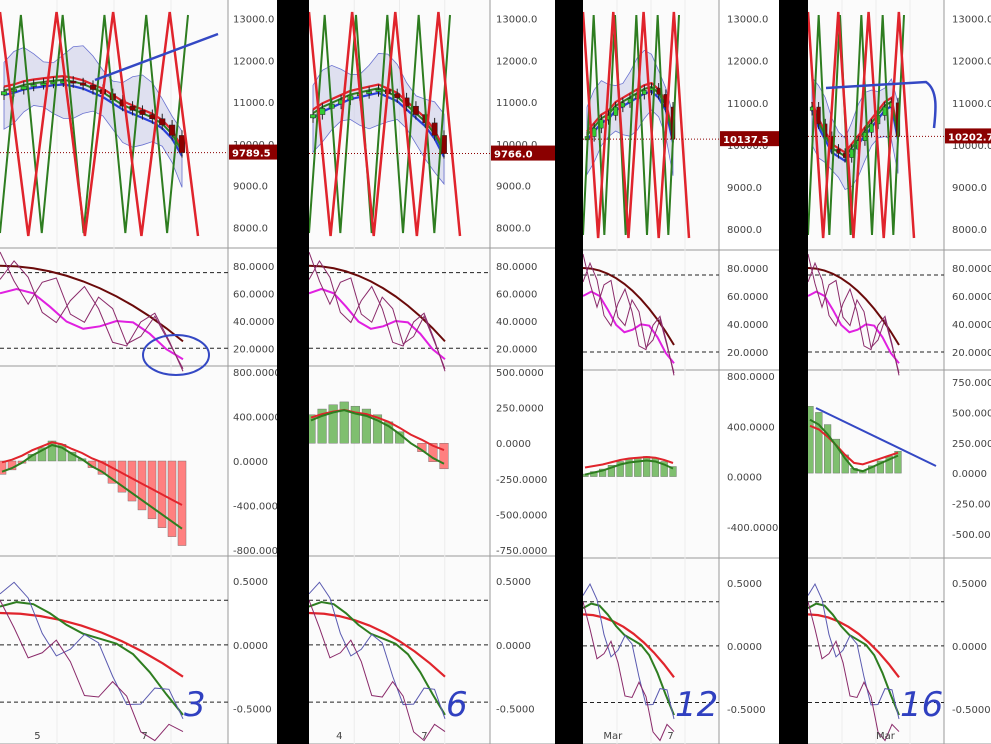 Image resolution: width=991 pixels, height=744 pixels. I want to click on panel2-osc3-tick: -0.5000, so click(515, 710).